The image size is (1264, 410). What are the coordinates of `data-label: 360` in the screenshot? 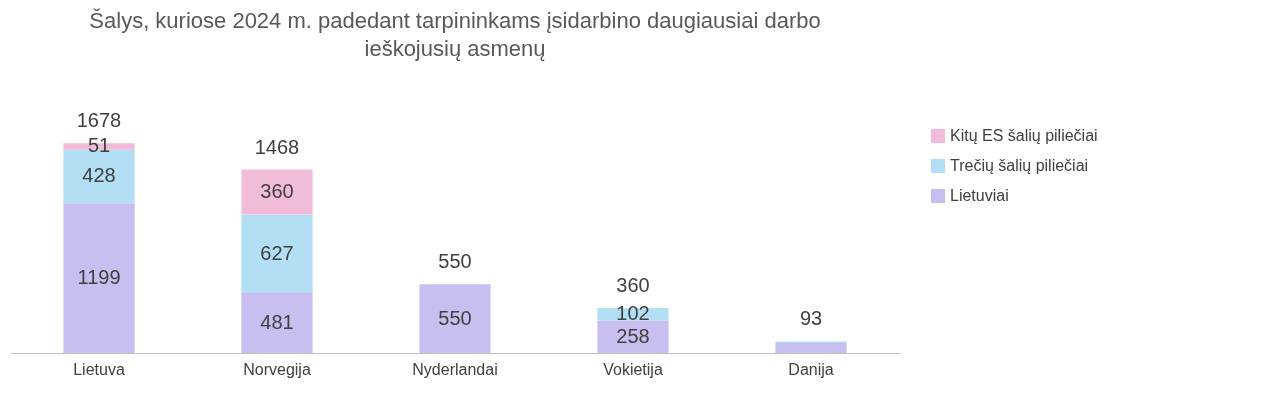 It's located at (277, 191).